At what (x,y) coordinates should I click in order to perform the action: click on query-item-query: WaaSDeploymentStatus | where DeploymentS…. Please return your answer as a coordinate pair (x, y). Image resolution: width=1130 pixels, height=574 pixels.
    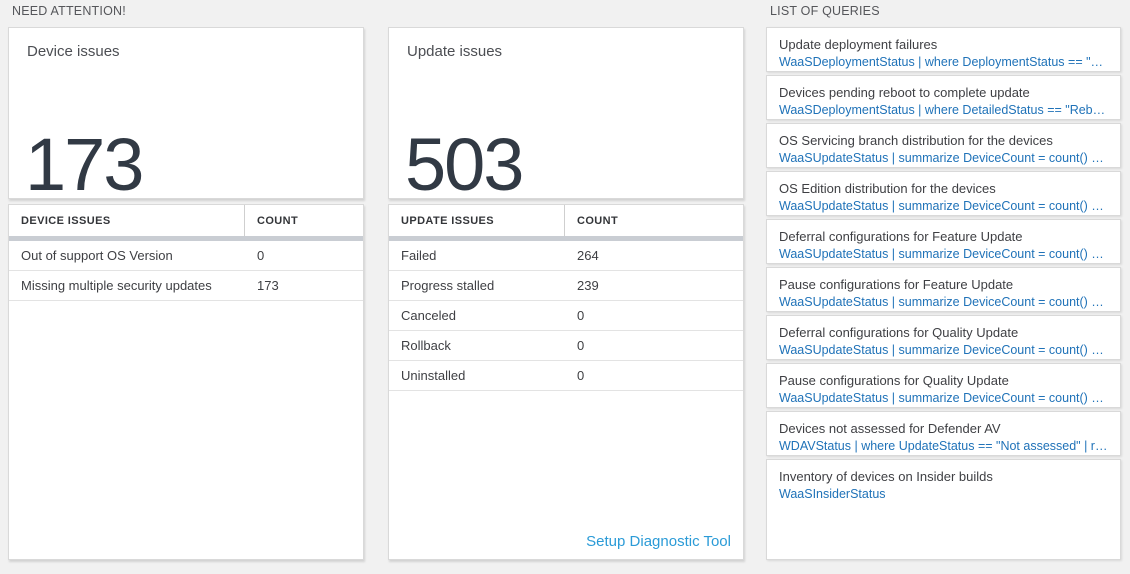
    Looking at the image, I should click on (944, 62).